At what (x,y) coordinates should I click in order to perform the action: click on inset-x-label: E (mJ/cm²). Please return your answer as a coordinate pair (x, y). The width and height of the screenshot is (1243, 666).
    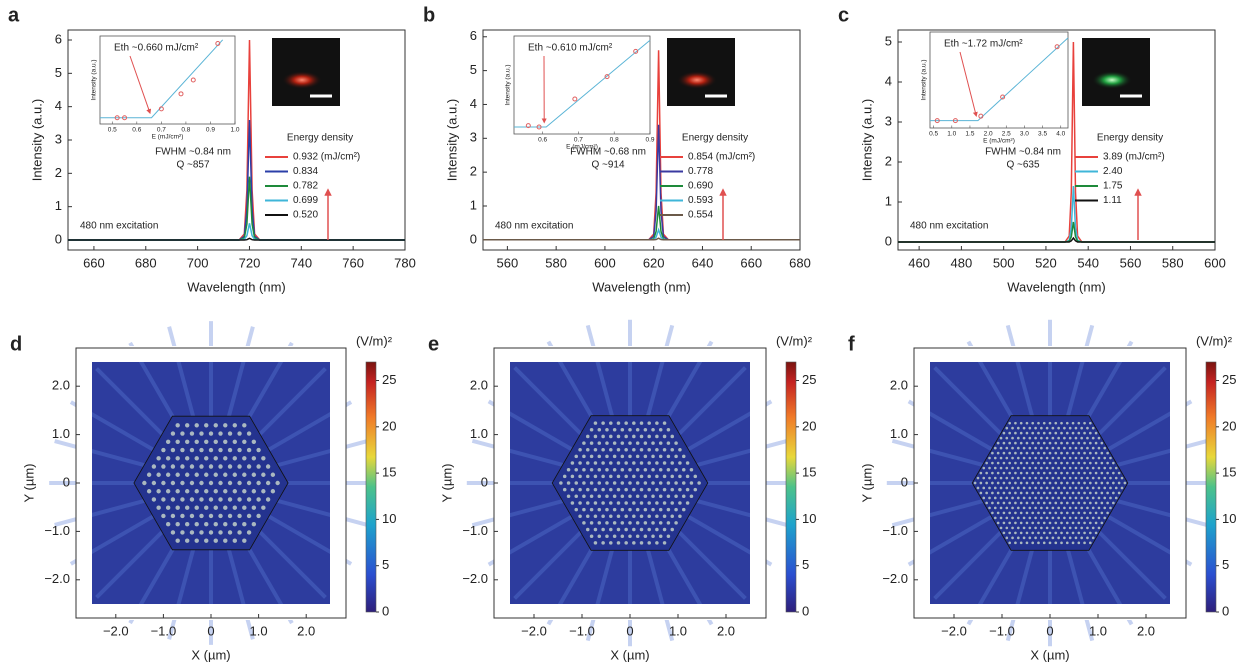
    Looking at the image, I should click on (582, 147).